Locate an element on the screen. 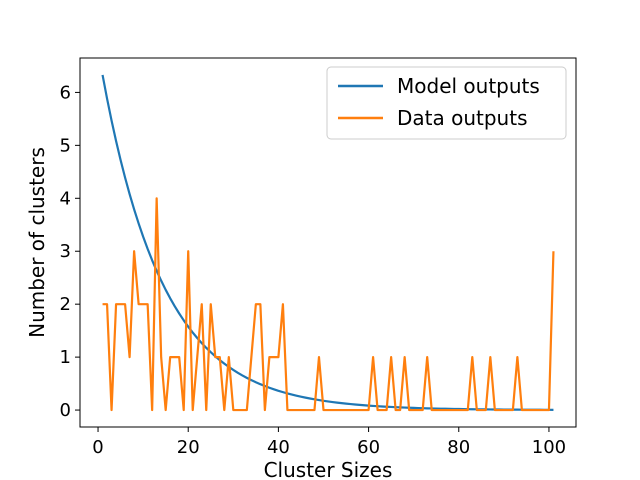  legend-label-data-outputs: Data outputs is located at coordinates (462, 118).